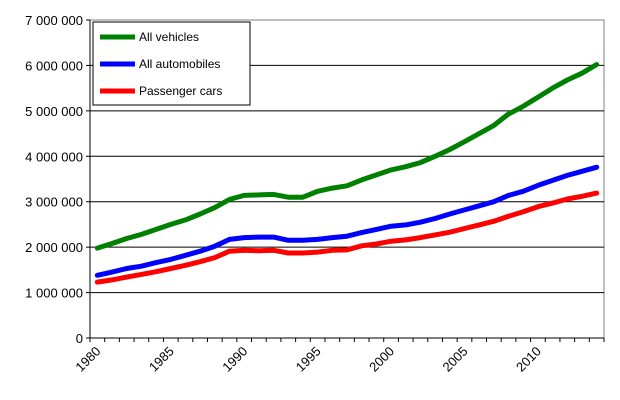 The height and width of the screenshot is (400, 620). What do you see at coordinates (54, 65) in the screenshot?
I see `y-tick-label: 6 000 000` at bounding box center [54, 65].